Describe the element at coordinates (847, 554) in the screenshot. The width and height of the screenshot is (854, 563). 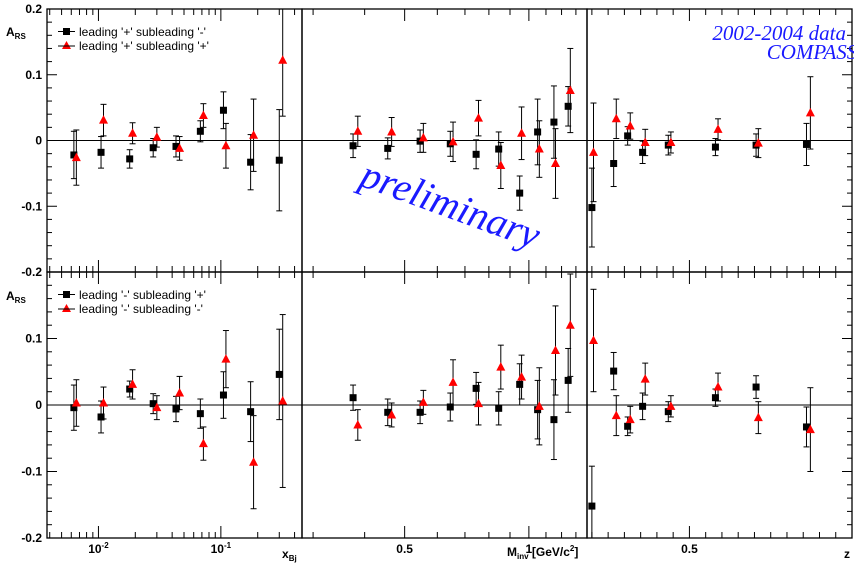
I see `x-axis-title-z: z` at that location.